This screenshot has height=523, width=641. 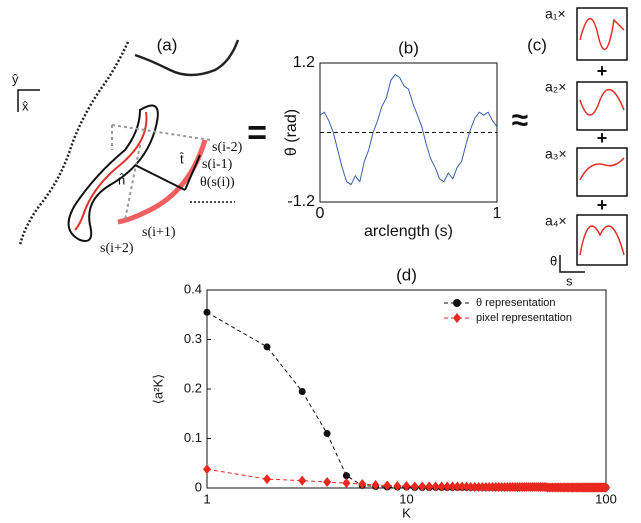 What do you see at coordinates (406, 274) in the screenshot?
I see `chart-title: (d)` at bounding box center [406, 274].